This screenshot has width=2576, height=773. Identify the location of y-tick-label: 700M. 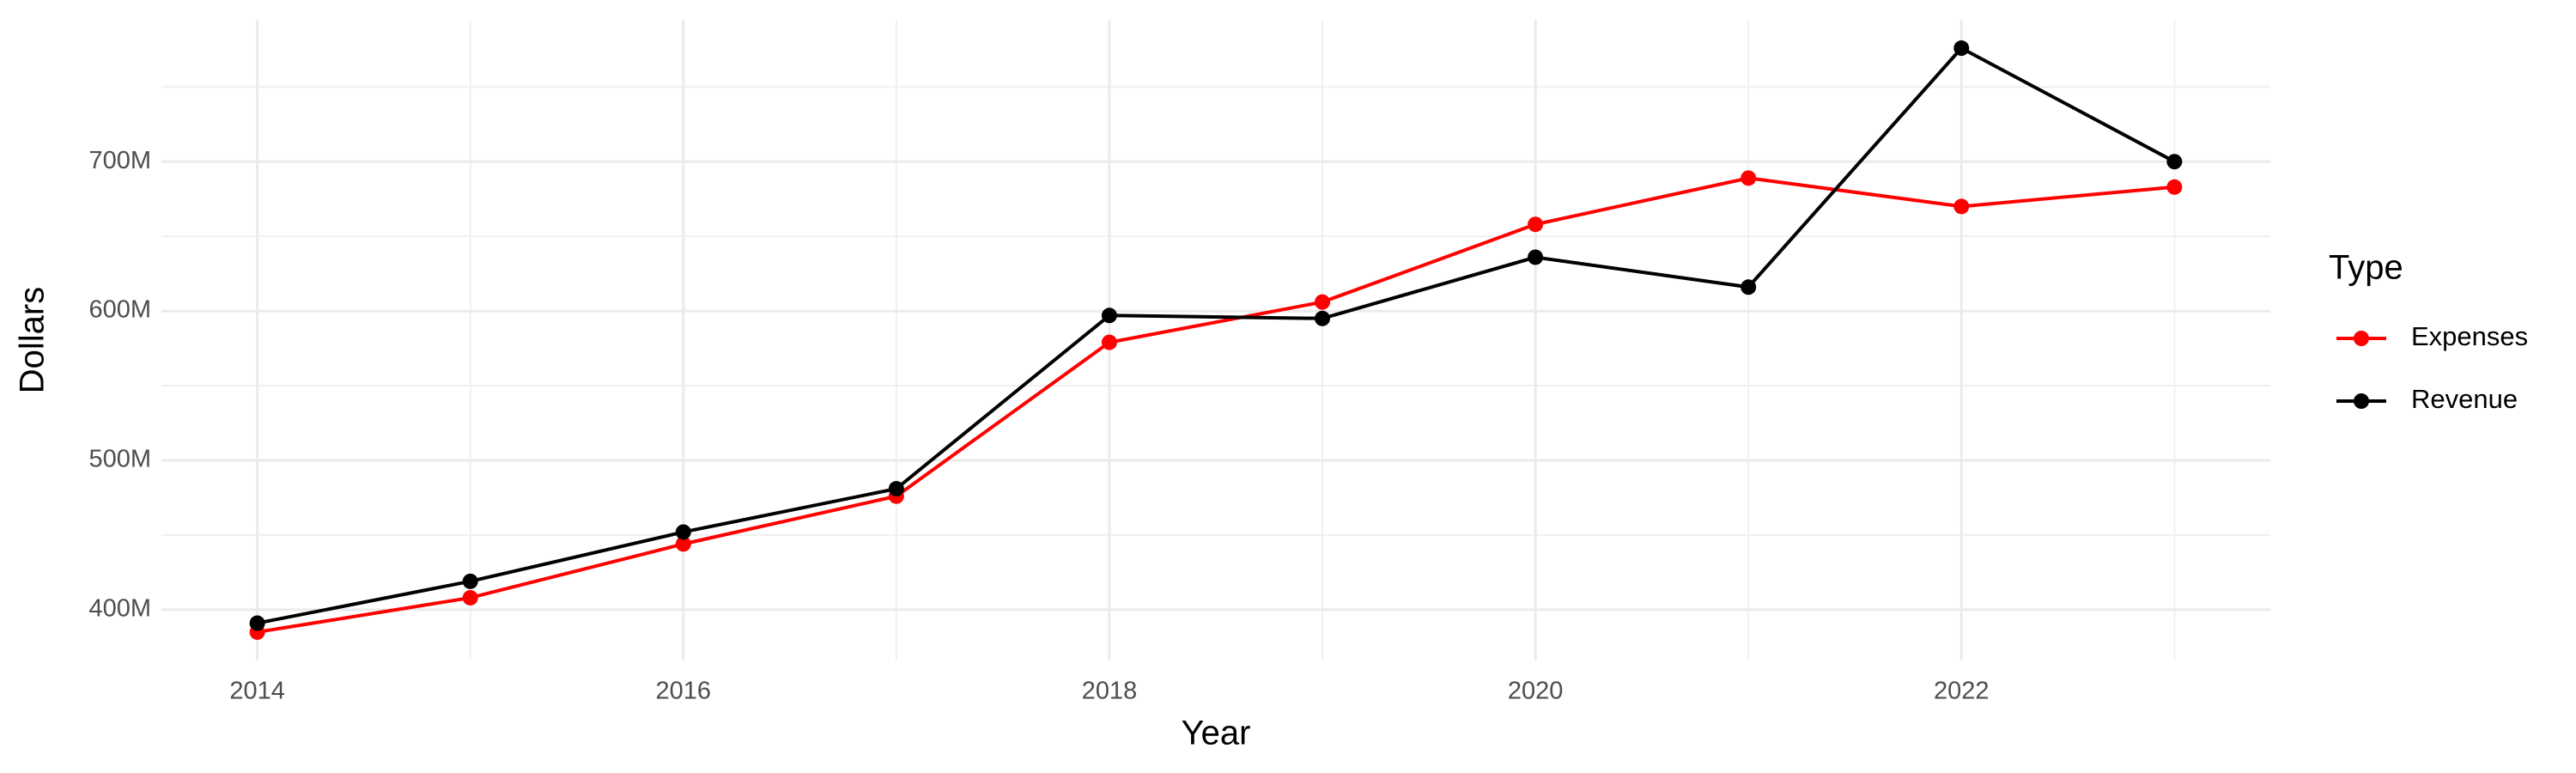
(119, 160).